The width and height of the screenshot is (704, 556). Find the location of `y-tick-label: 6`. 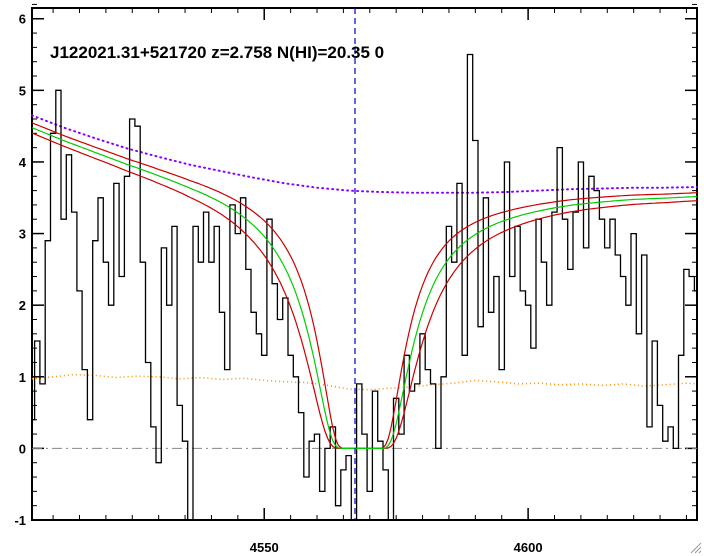

y-tick-label: 6 is located at coordinates (22, 19).